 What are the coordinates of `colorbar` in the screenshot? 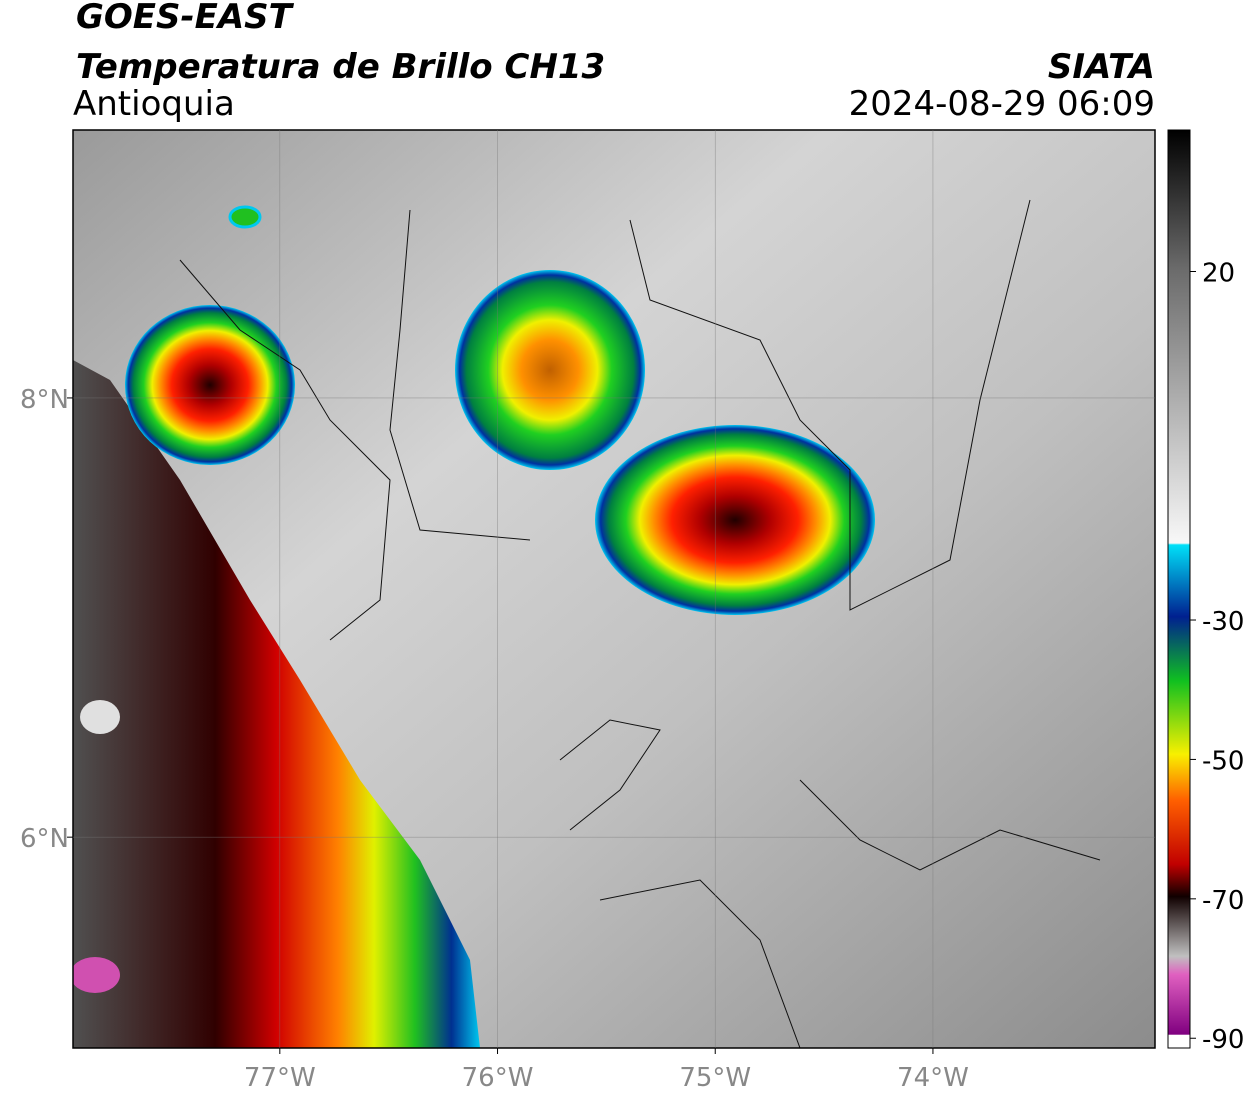 It's located at (1179, 589).